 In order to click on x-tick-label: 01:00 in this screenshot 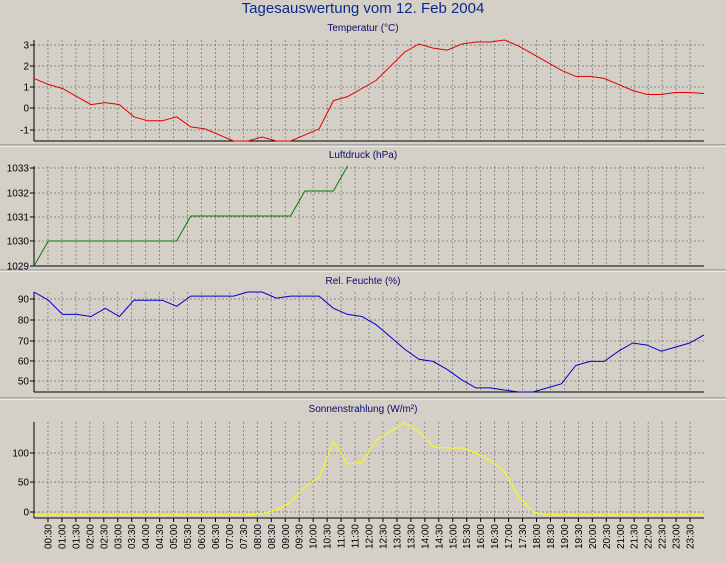, I will do `click(62, 536)`.